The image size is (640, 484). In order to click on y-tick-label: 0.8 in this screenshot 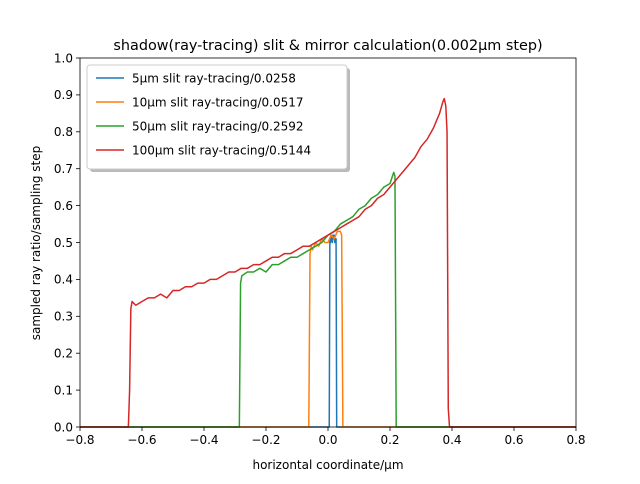, I will do `click(63, 132)`.